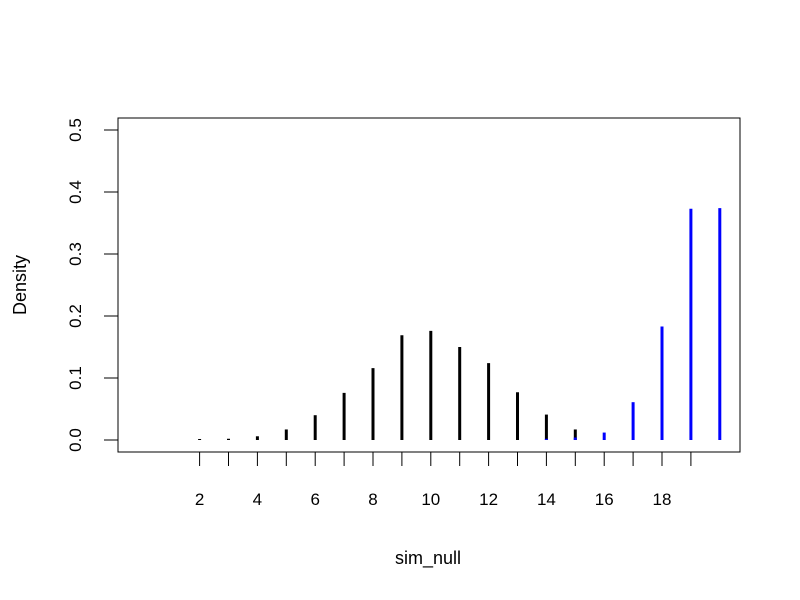 This screenshot has width=800, height=600. What do you see at coordinates (428, 558) in the screenshot?
I see `x-axis-title: sim_null` at bounding box center [428, 558].